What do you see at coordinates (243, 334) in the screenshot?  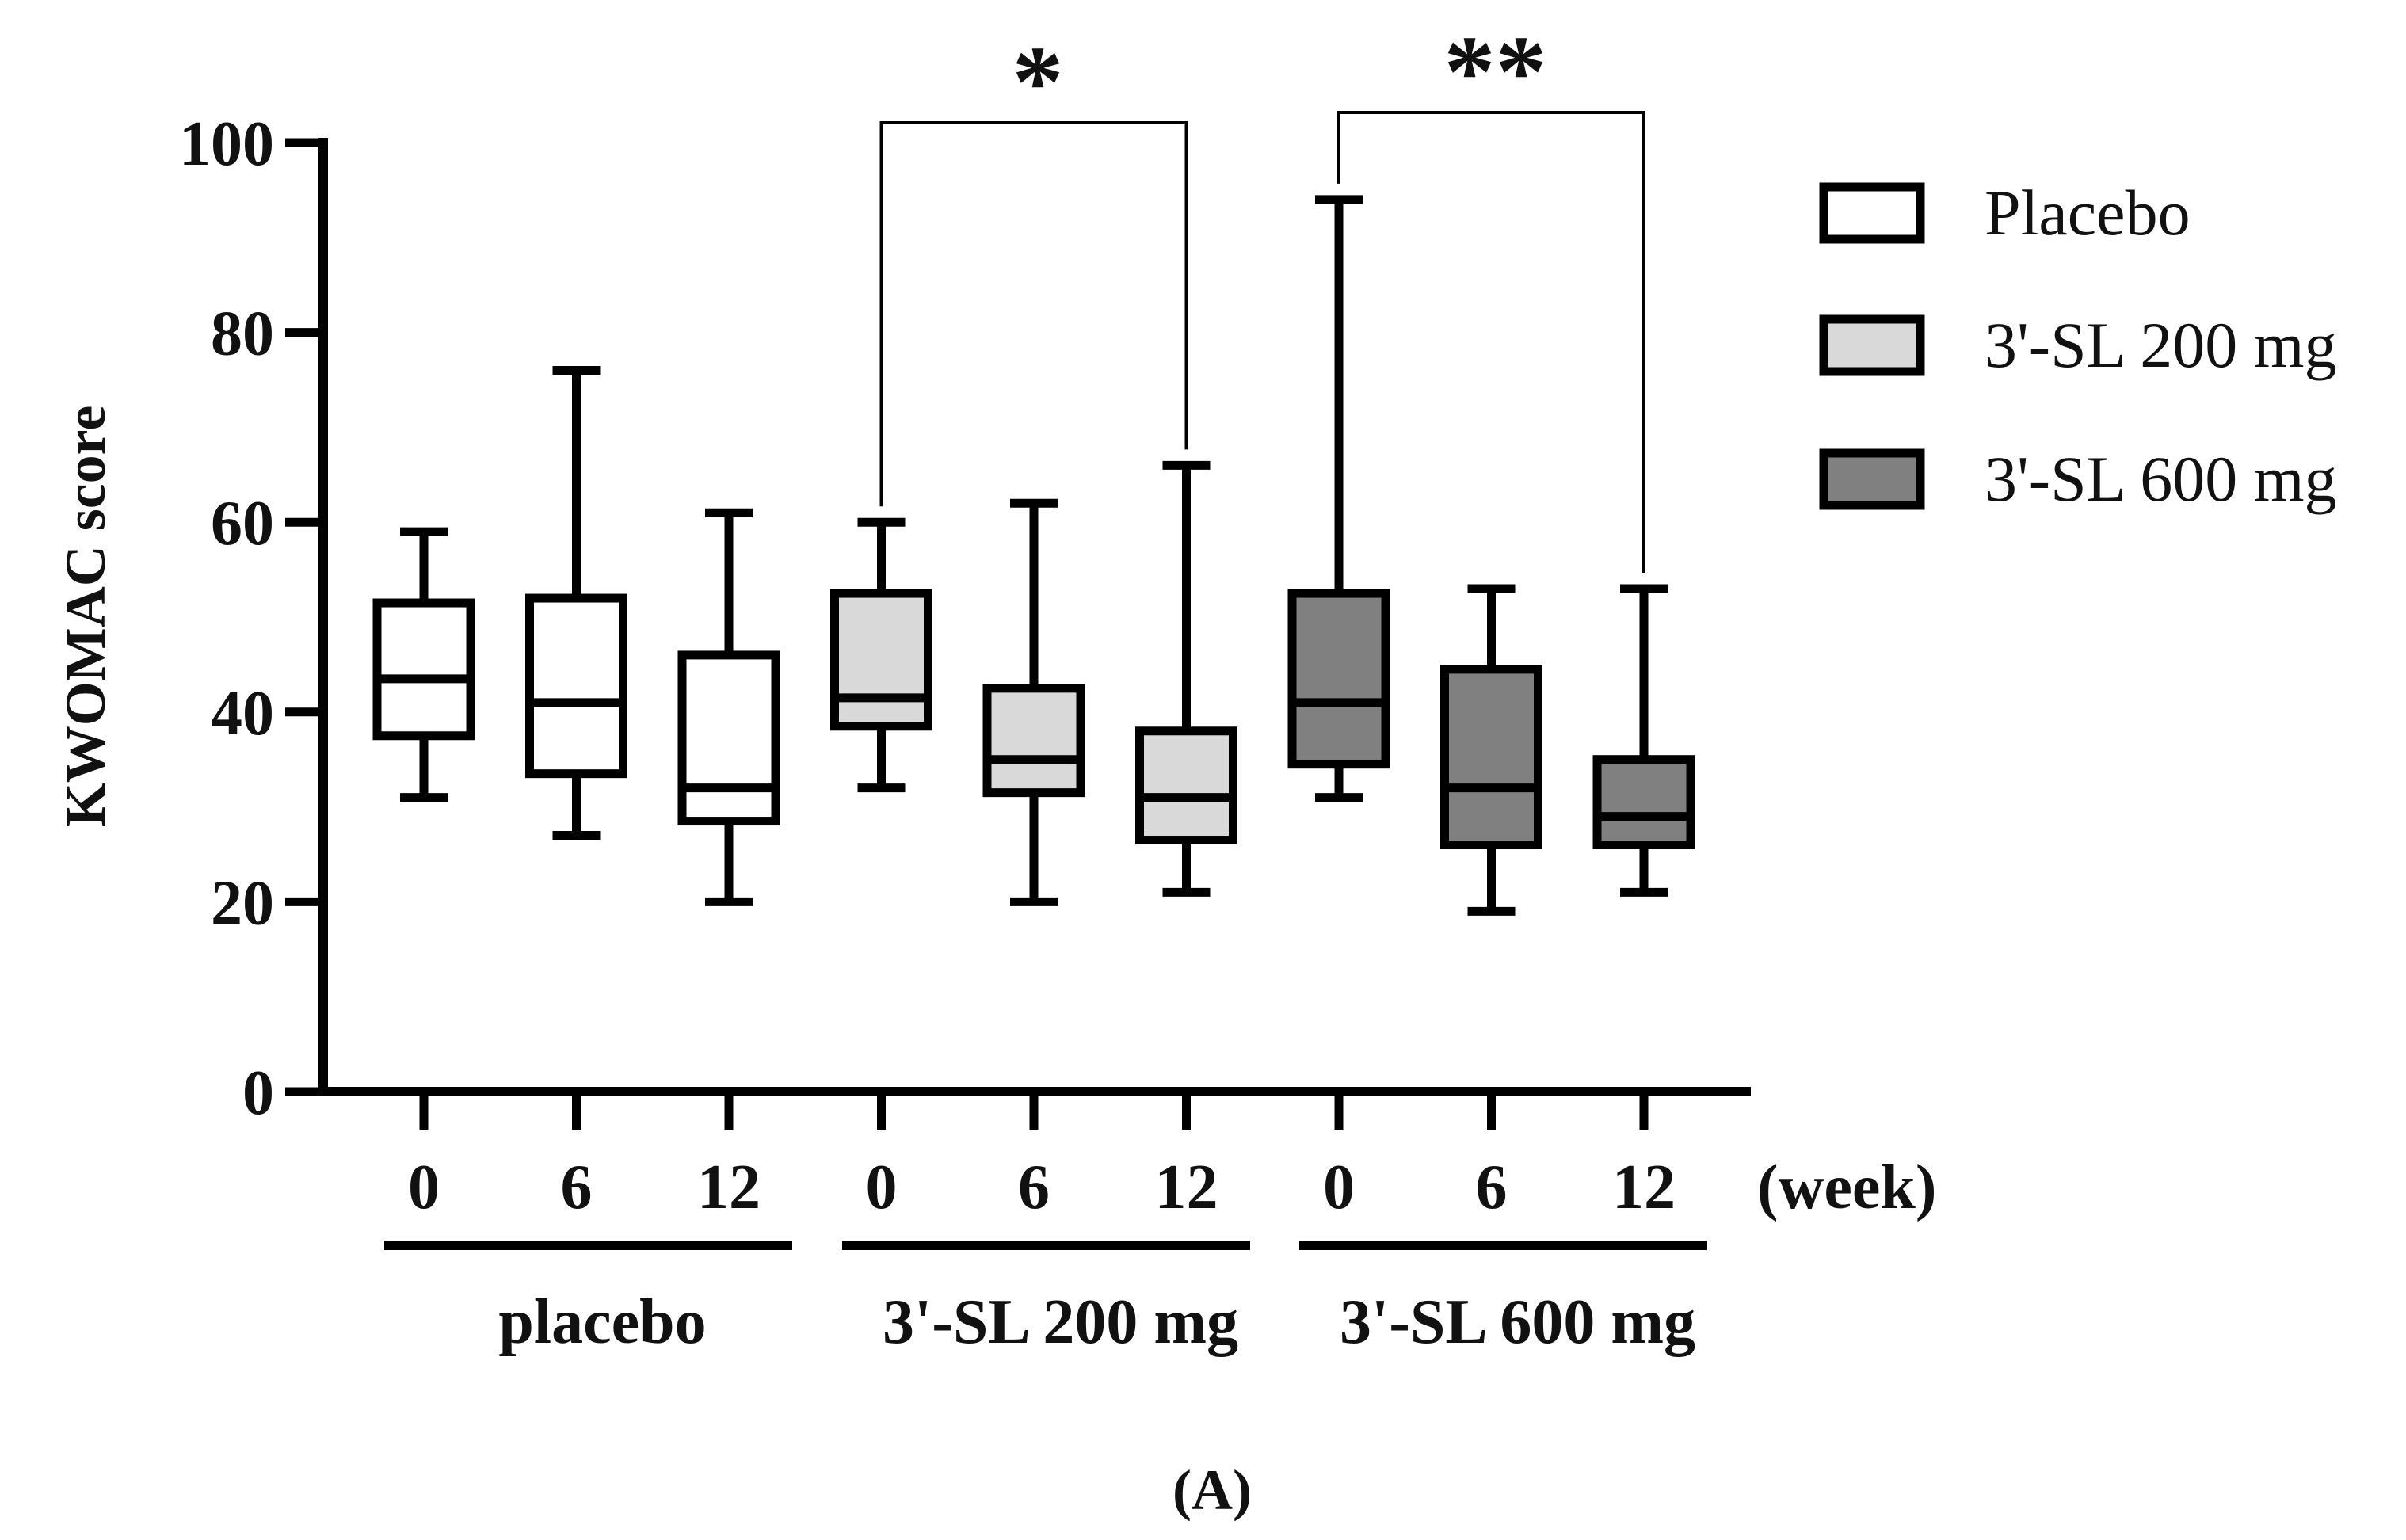 I see `y-tick-label-80: 80` at bounding box center [243, 334].